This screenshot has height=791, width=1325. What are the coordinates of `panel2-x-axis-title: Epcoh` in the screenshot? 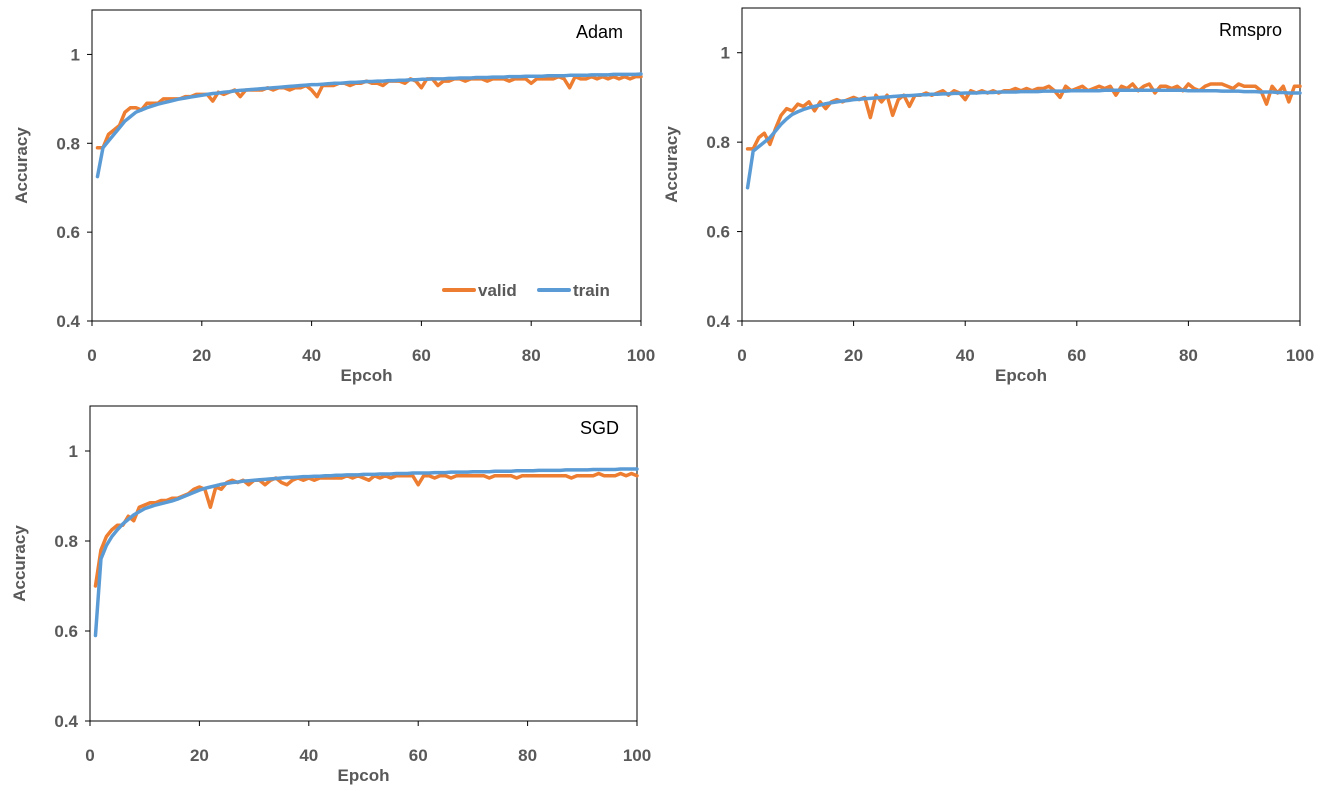 It's located at (1021, 375).